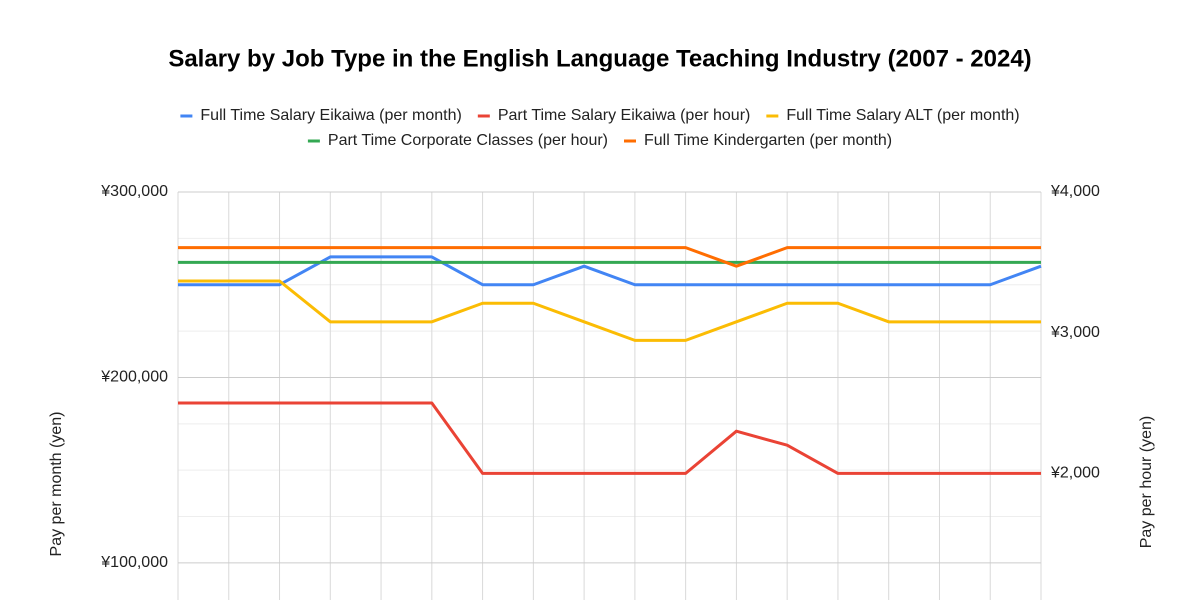  I want to click on legend-item: Full Time Salary Eikaiwa (per month), so click(321, 115).